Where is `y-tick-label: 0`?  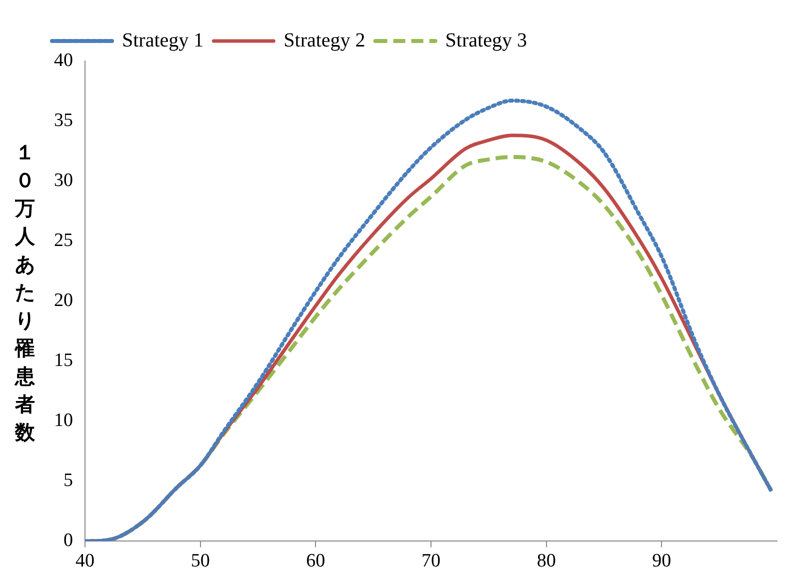 y-tick-label: 0 is located at coordinates (68, 540).